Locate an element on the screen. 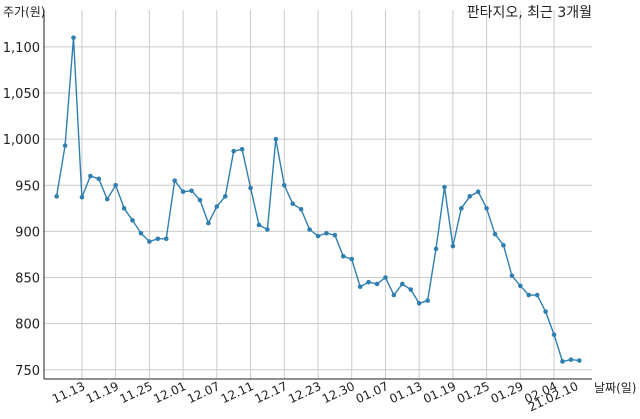 This screenshot has height=419, width=640. x-tick-label: 11.25 is located at coordinates (136, 392).